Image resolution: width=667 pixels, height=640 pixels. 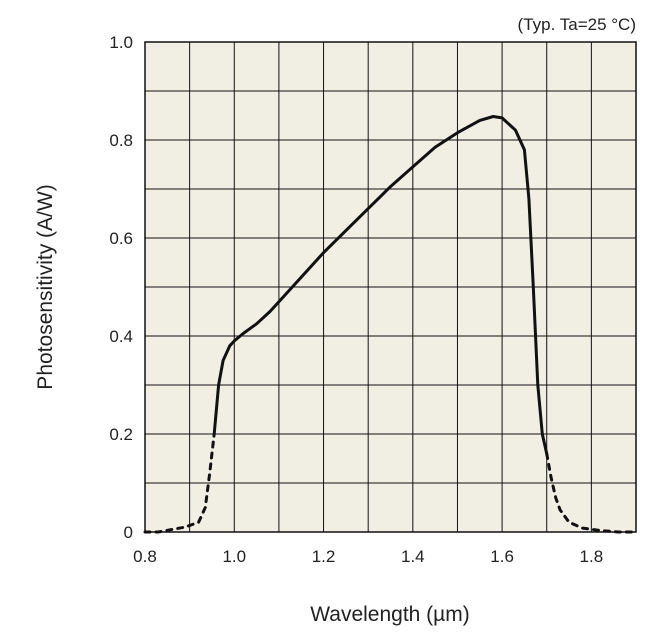 What do you see at coordinates (234, 556) in the screenshot?
I see `x-tick-label: 1.0` at bounding box center [234, 556].